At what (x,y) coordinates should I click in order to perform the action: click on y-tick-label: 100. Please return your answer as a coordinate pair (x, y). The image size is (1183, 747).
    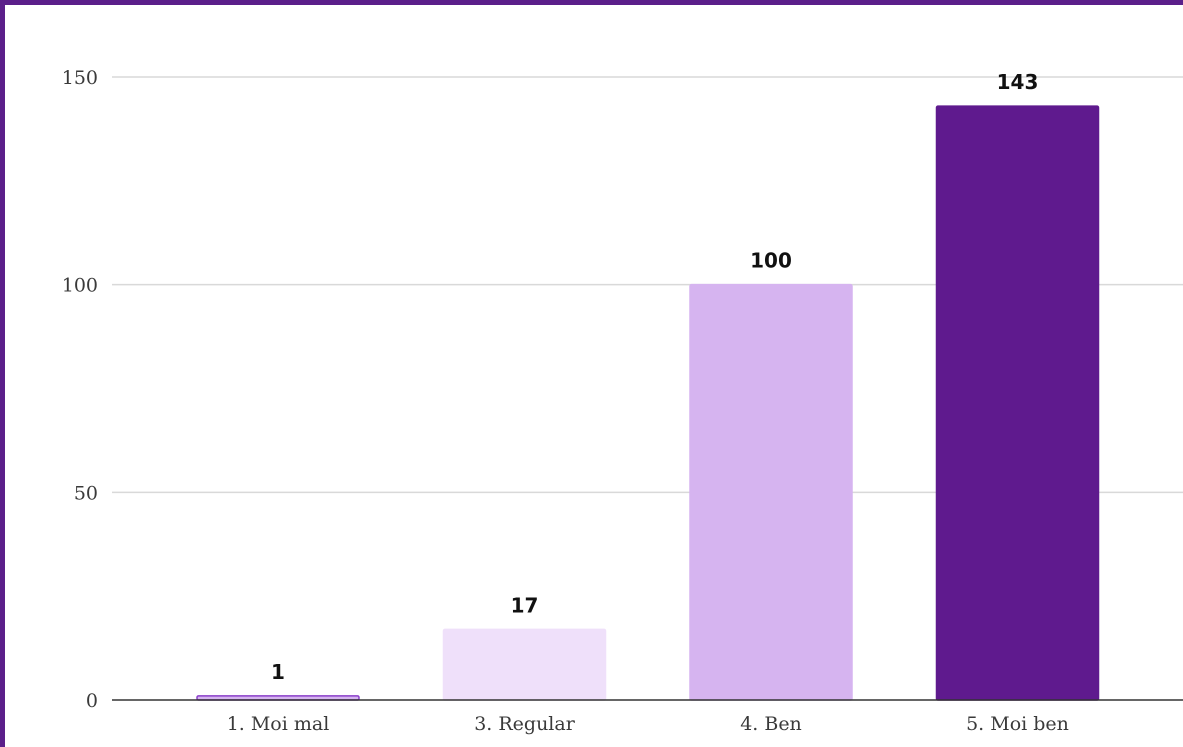
    Looking at the image, I should click on (80, 286).